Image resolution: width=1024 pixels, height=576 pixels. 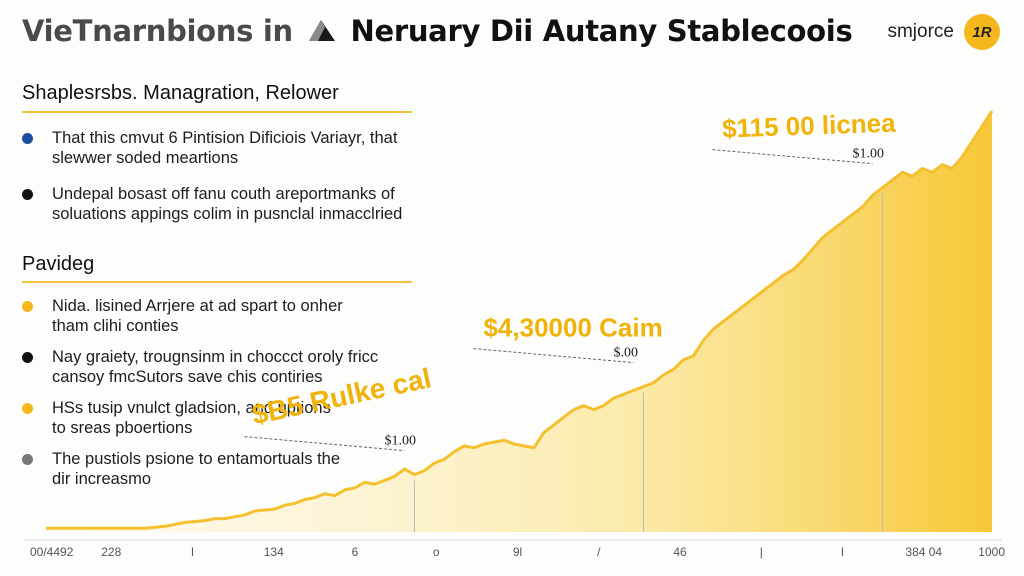 I want to click on brand-logo: smjorce 1R, so click(x=943, y=32).